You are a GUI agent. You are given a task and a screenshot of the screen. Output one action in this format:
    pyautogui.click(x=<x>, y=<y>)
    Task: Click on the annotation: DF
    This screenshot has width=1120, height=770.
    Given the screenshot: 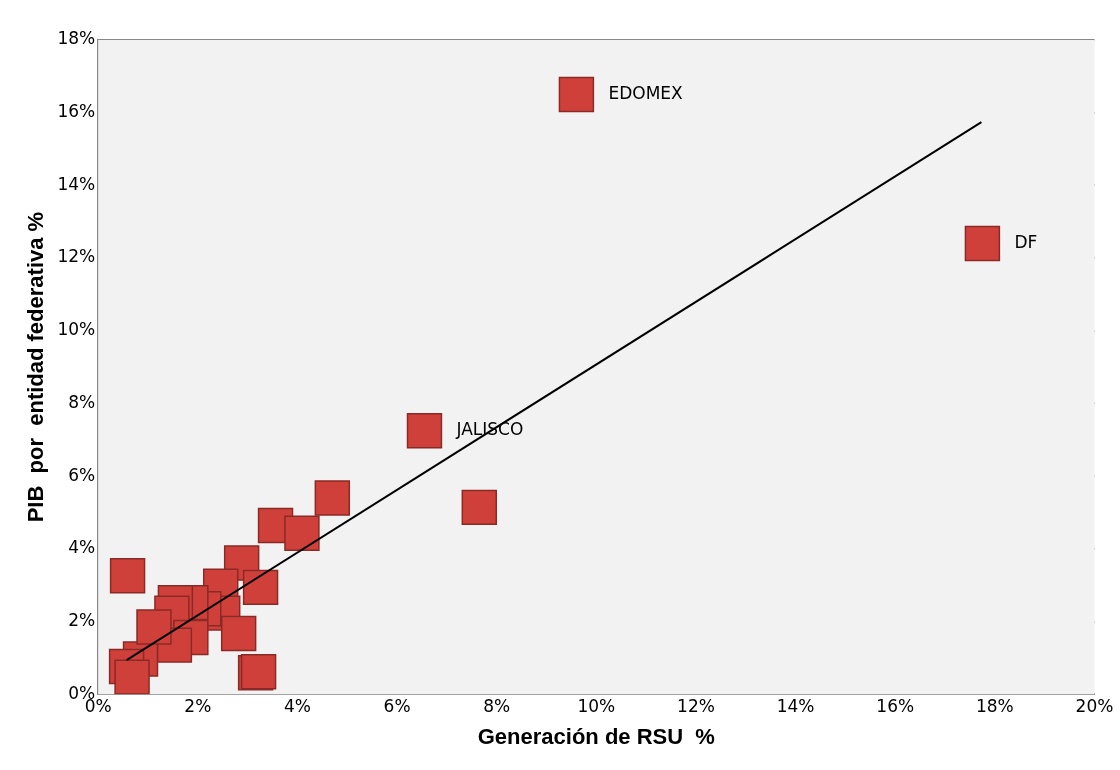 What is the action you would take?
    pyautogui.click(x=1026, y=241)
    